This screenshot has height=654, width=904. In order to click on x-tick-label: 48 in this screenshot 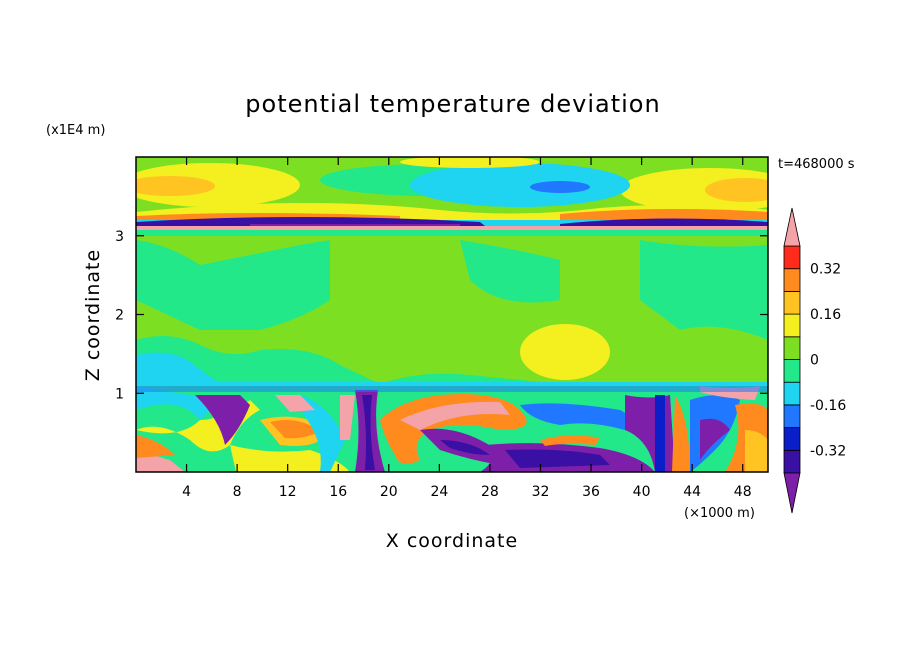, I will do `click(743, 492)`.